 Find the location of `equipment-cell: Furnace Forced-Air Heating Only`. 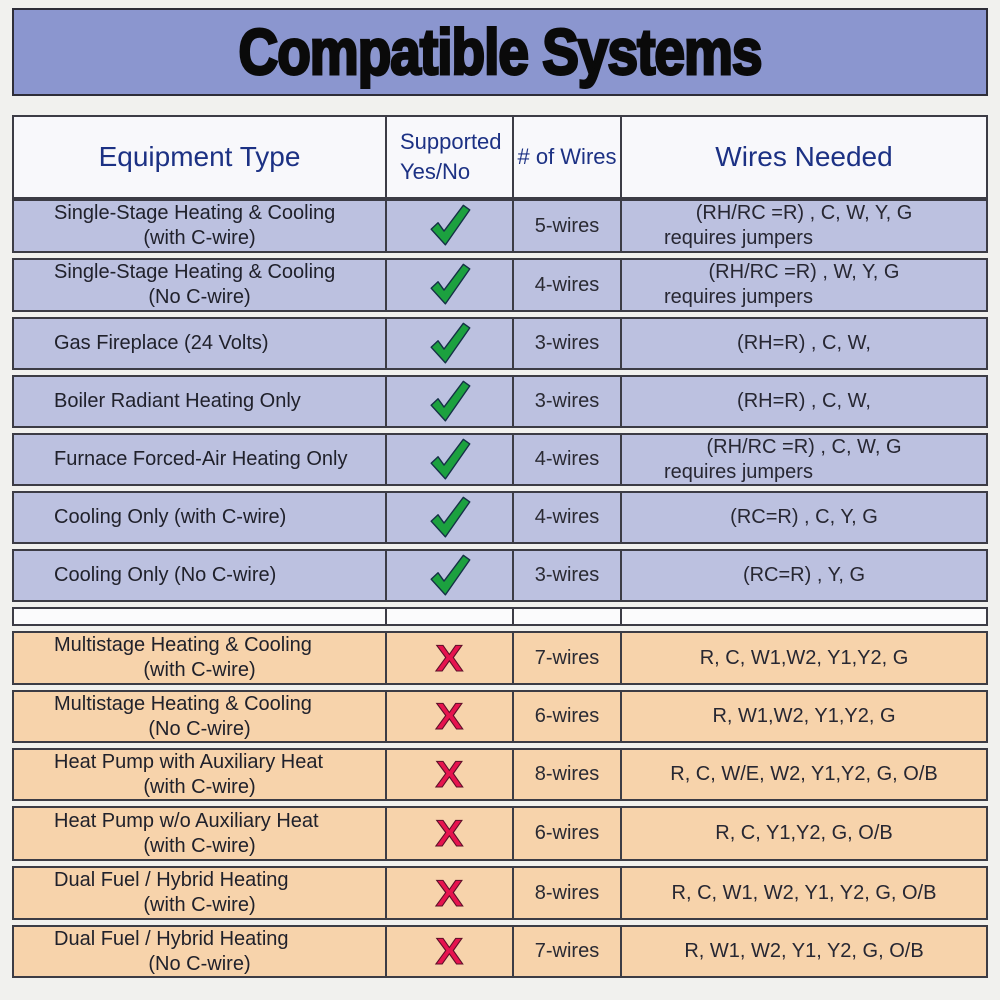

equipment-cell: Furnace Forced-Air Heating Only is located at coordinates (200, 459).